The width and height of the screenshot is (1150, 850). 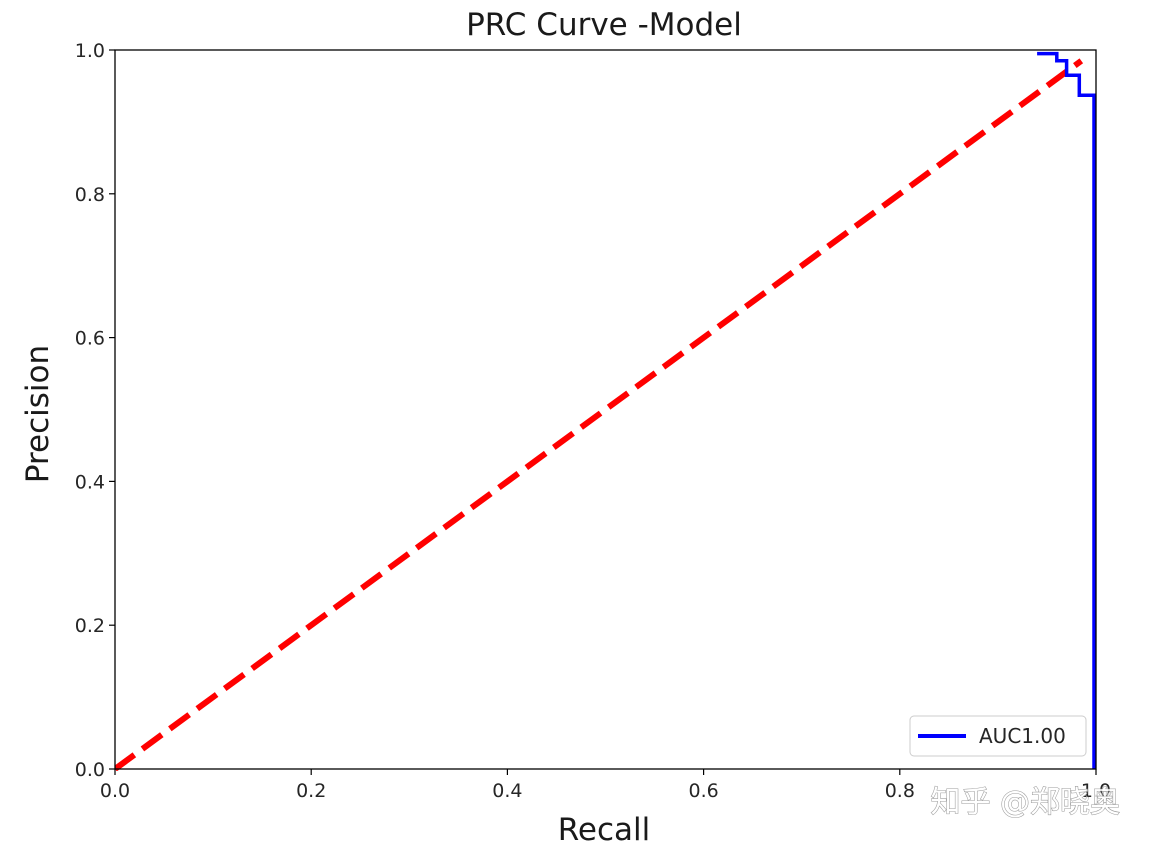 What do you see at coordinates (90, 626) in the screenshot?
I see `y-tick-label: 0.2` at bounding box center [90, 626].